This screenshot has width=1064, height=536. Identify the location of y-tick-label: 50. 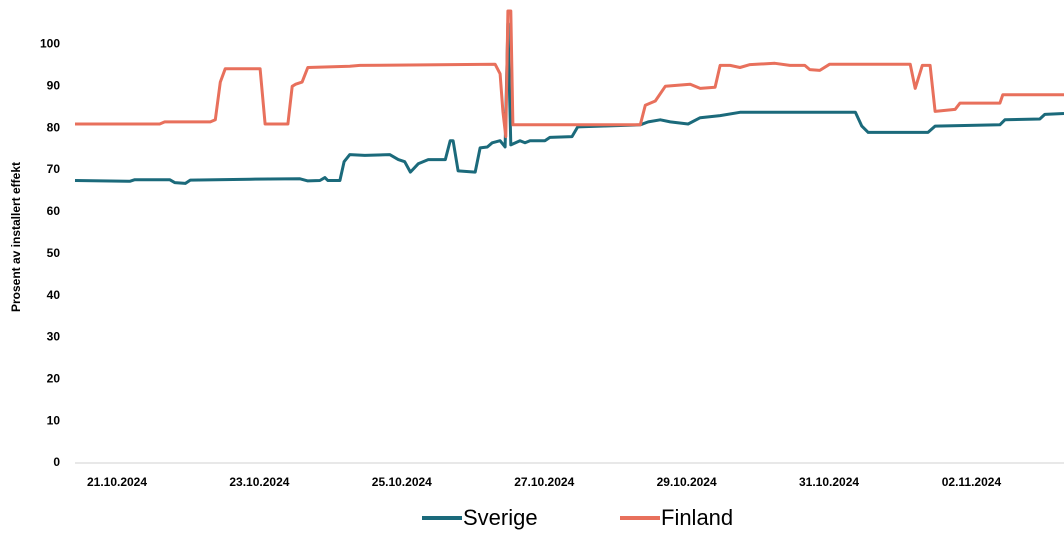
(54, 253).